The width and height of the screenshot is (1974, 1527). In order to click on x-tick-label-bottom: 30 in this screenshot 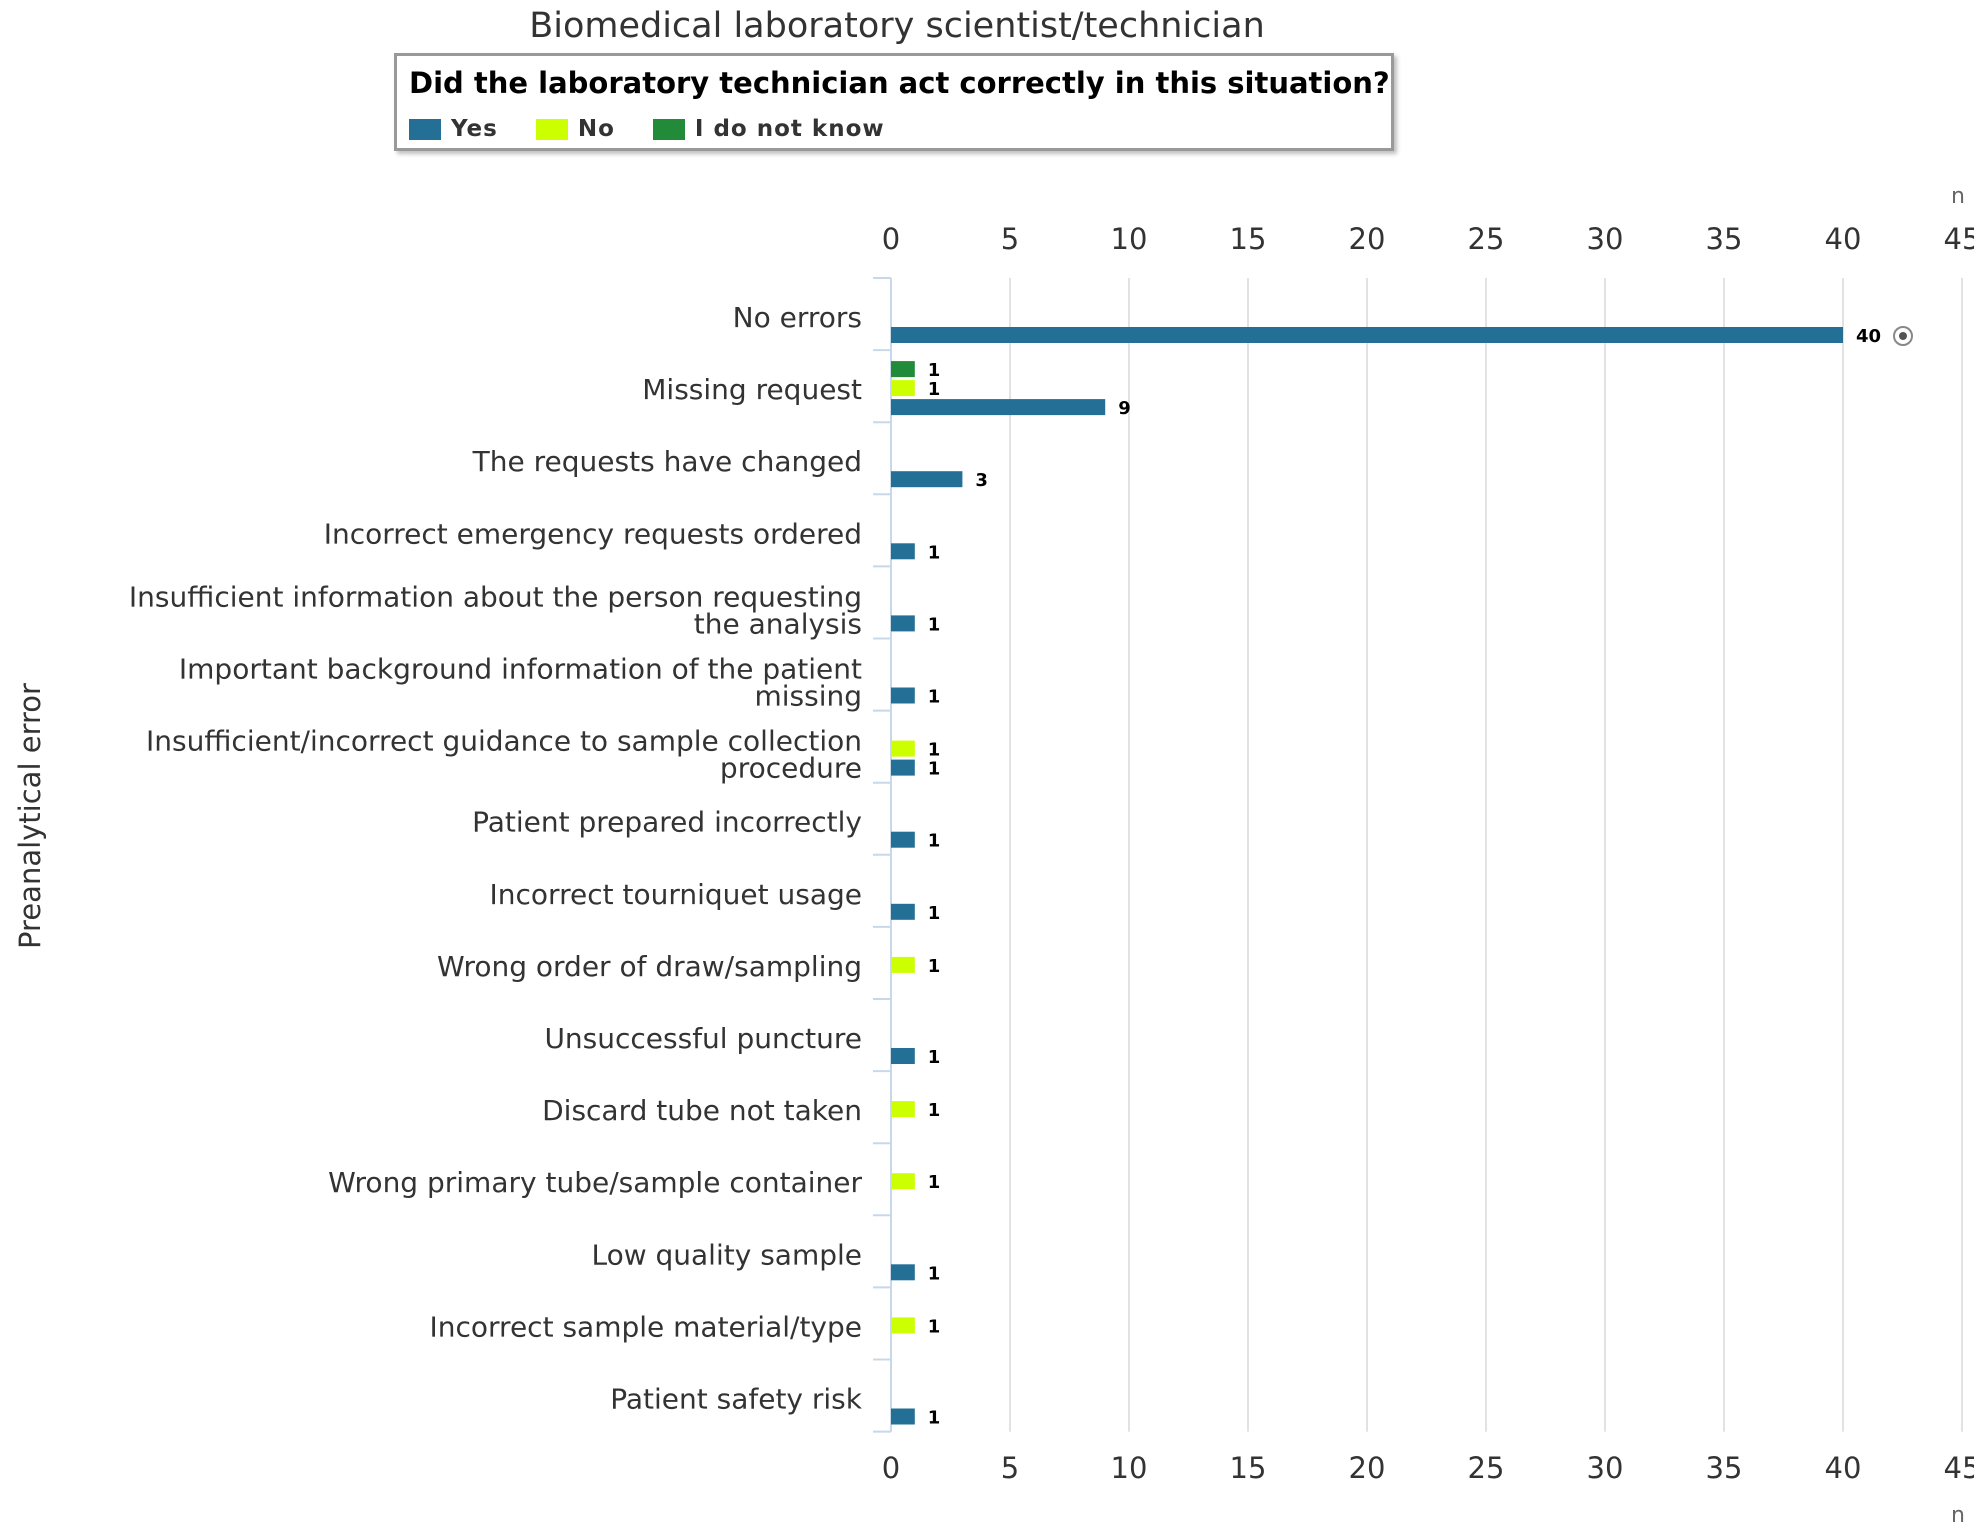, I will do `click(1605, 1468)`.